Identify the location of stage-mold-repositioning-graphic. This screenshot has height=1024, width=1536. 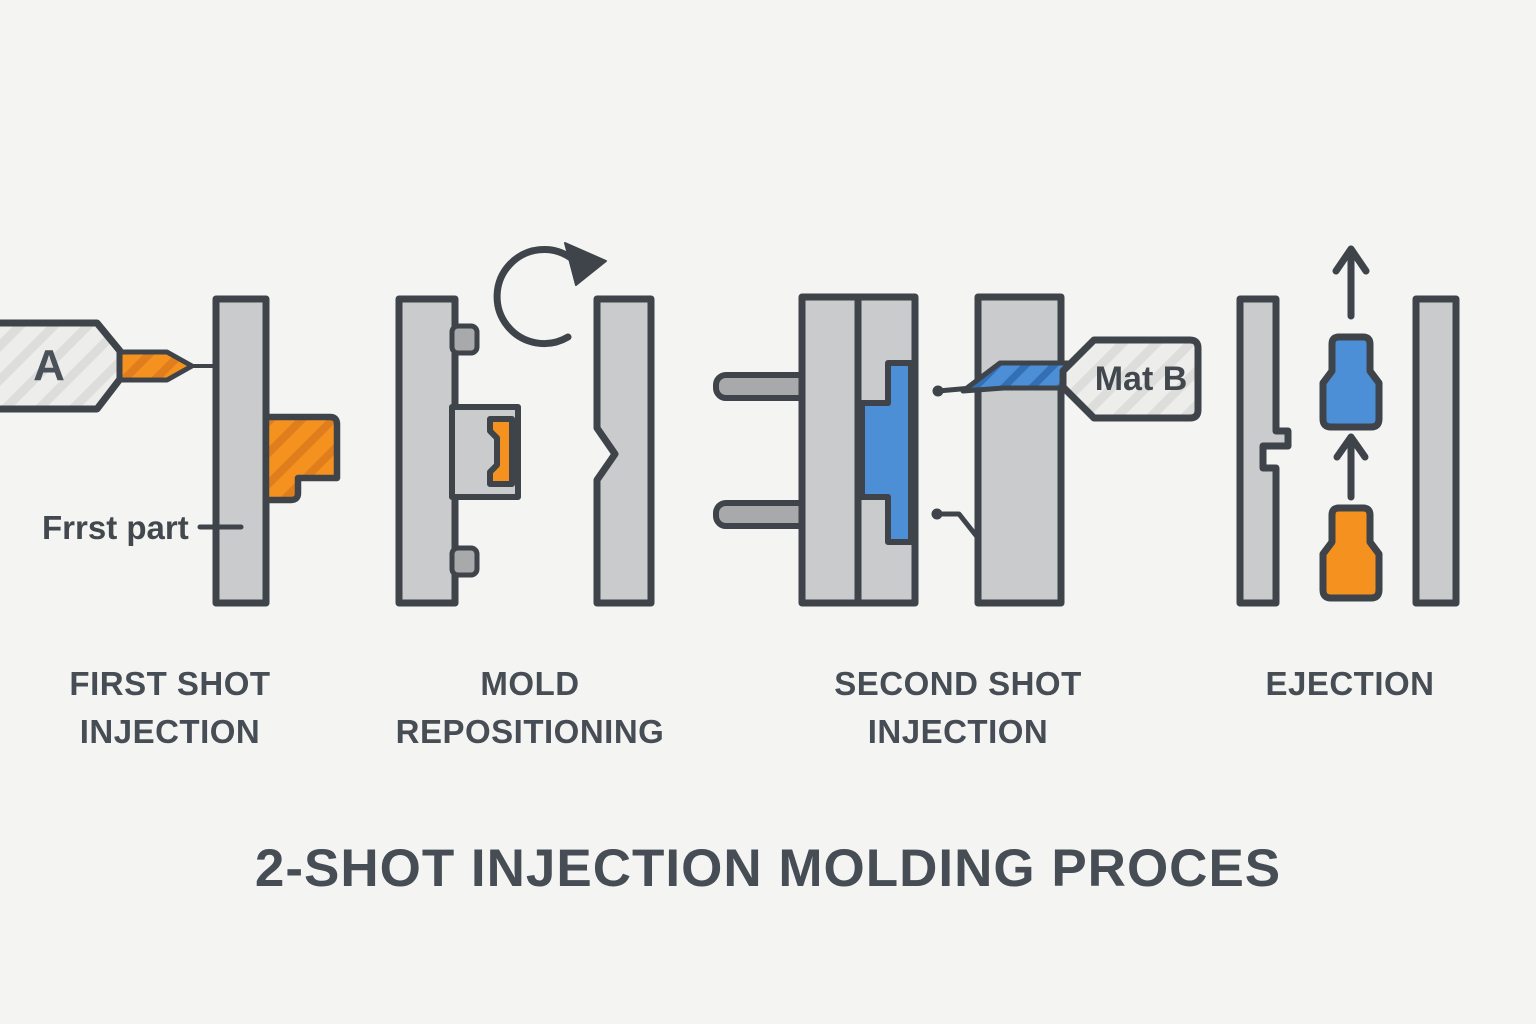
(525, 424).